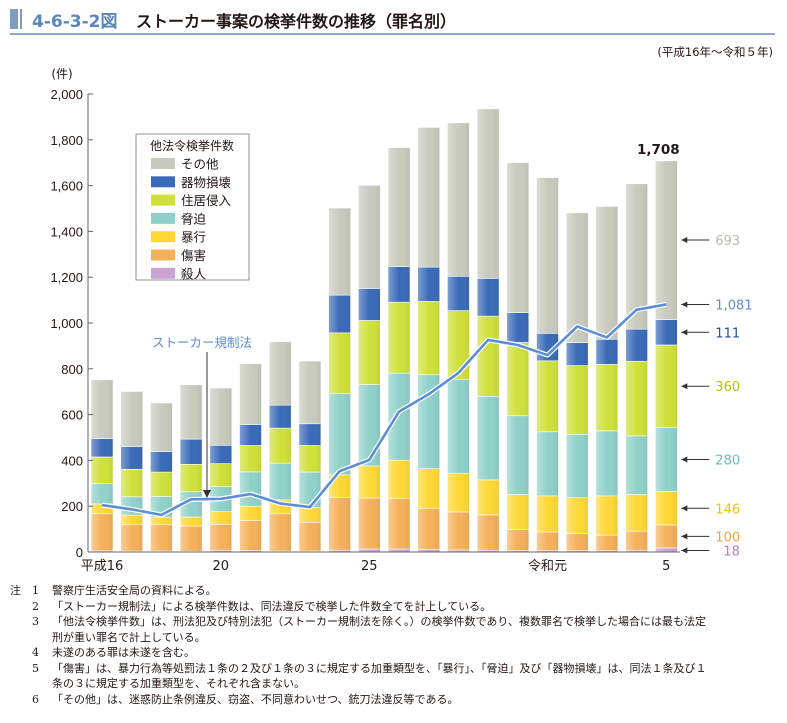 The height and width of the screenshot is (723, 787). I want to click on legend-title: 他法令検挙件数, so click(192, 145).